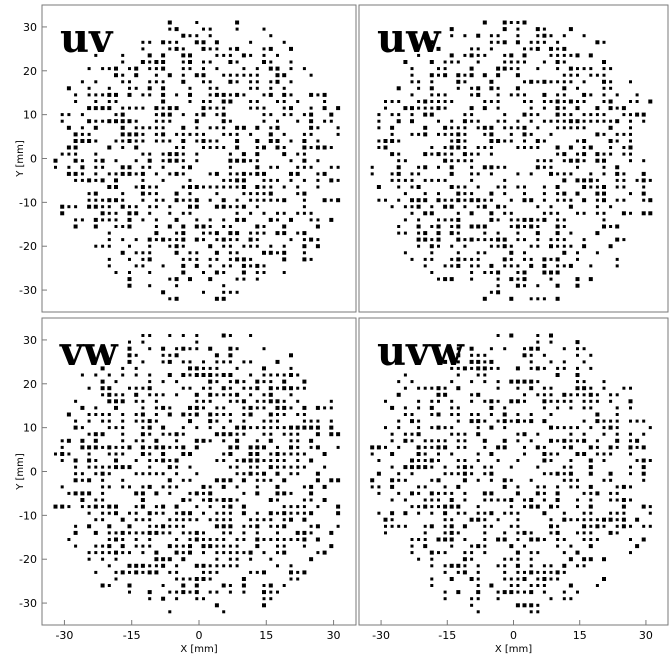 The width and height of the screenshot is (672, 658). I want to click on y-axis-title: Y [mm], so click(20, 159).